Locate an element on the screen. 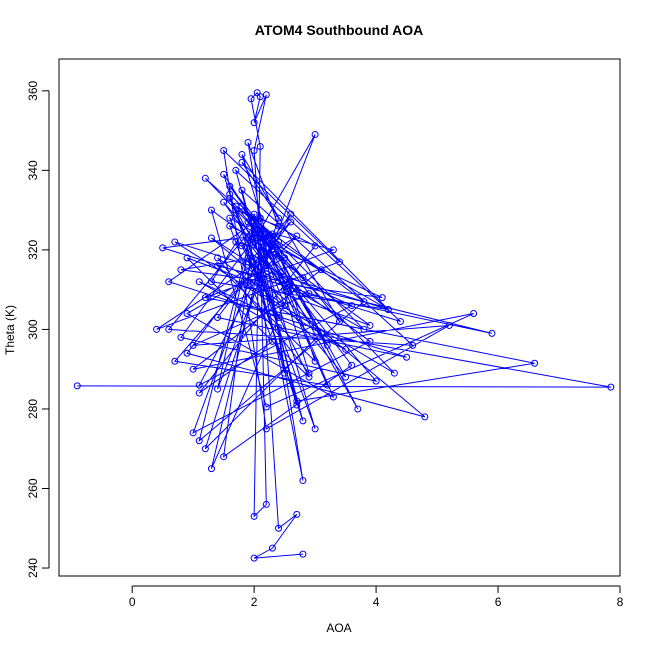  x-tick-label: 2 is located at coordinates (254, 602).